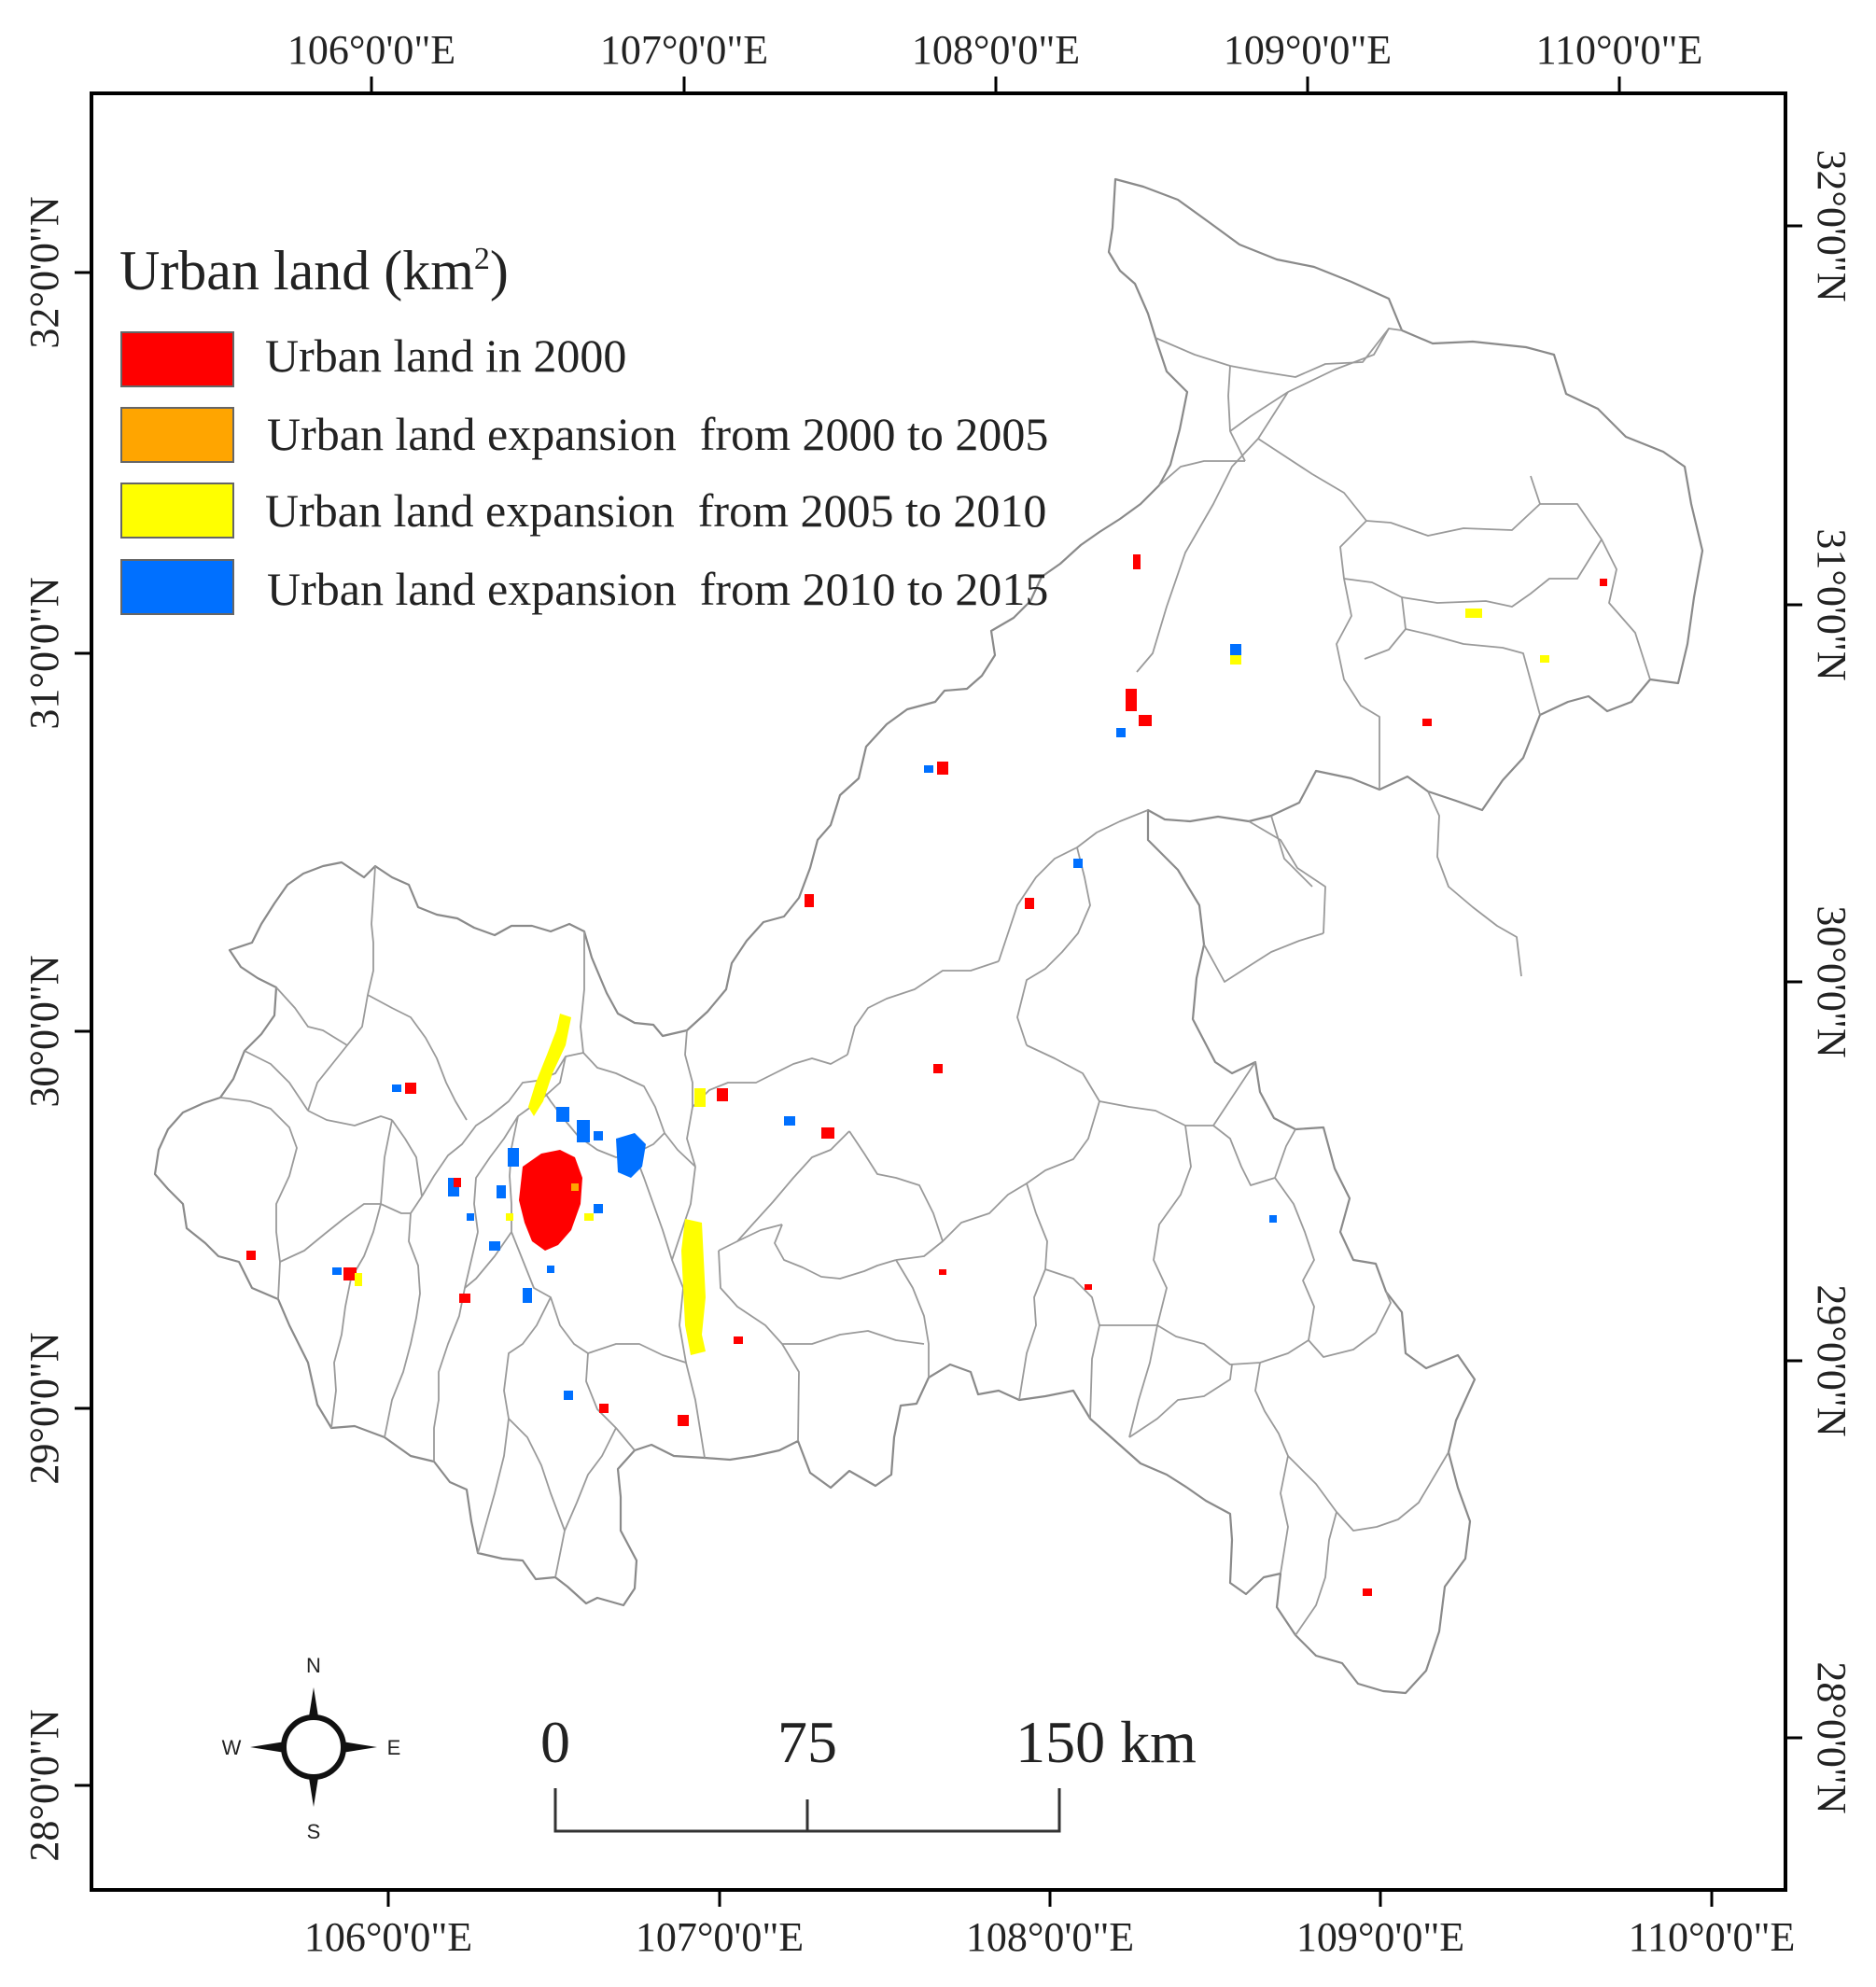  I want to click on bottom-tick-label: 108°0'0"E, so click(1050, 1937).